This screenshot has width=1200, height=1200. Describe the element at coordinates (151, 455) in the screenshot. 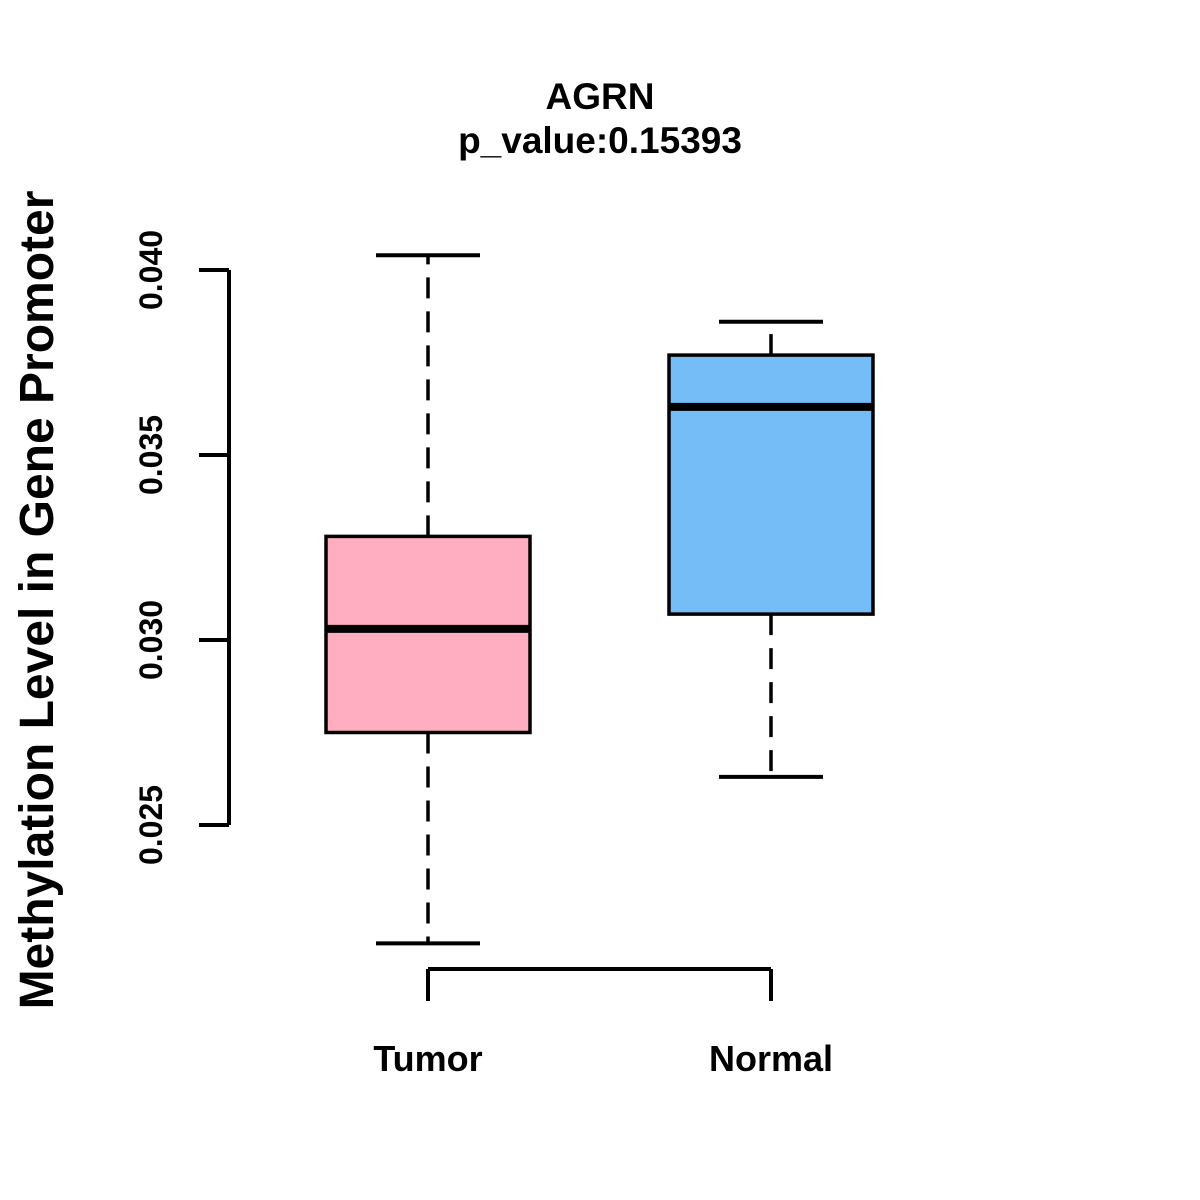

I see `y-tick-label: 0.035` at that location.